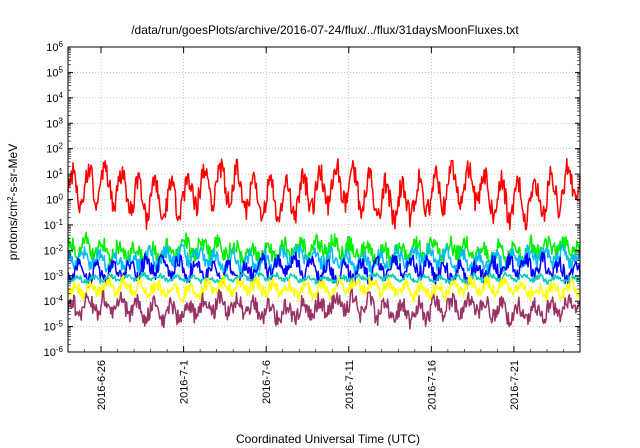  I want to click on x-tick-label: 2016-7-21, so click(515, 385).